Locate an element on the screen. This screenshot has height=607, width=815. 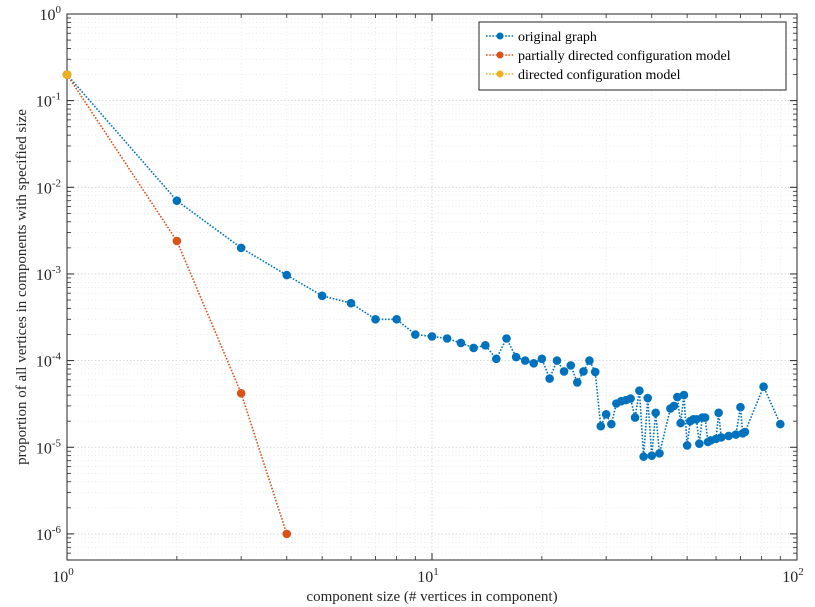
legend-box is located at coordinates (632, 56).